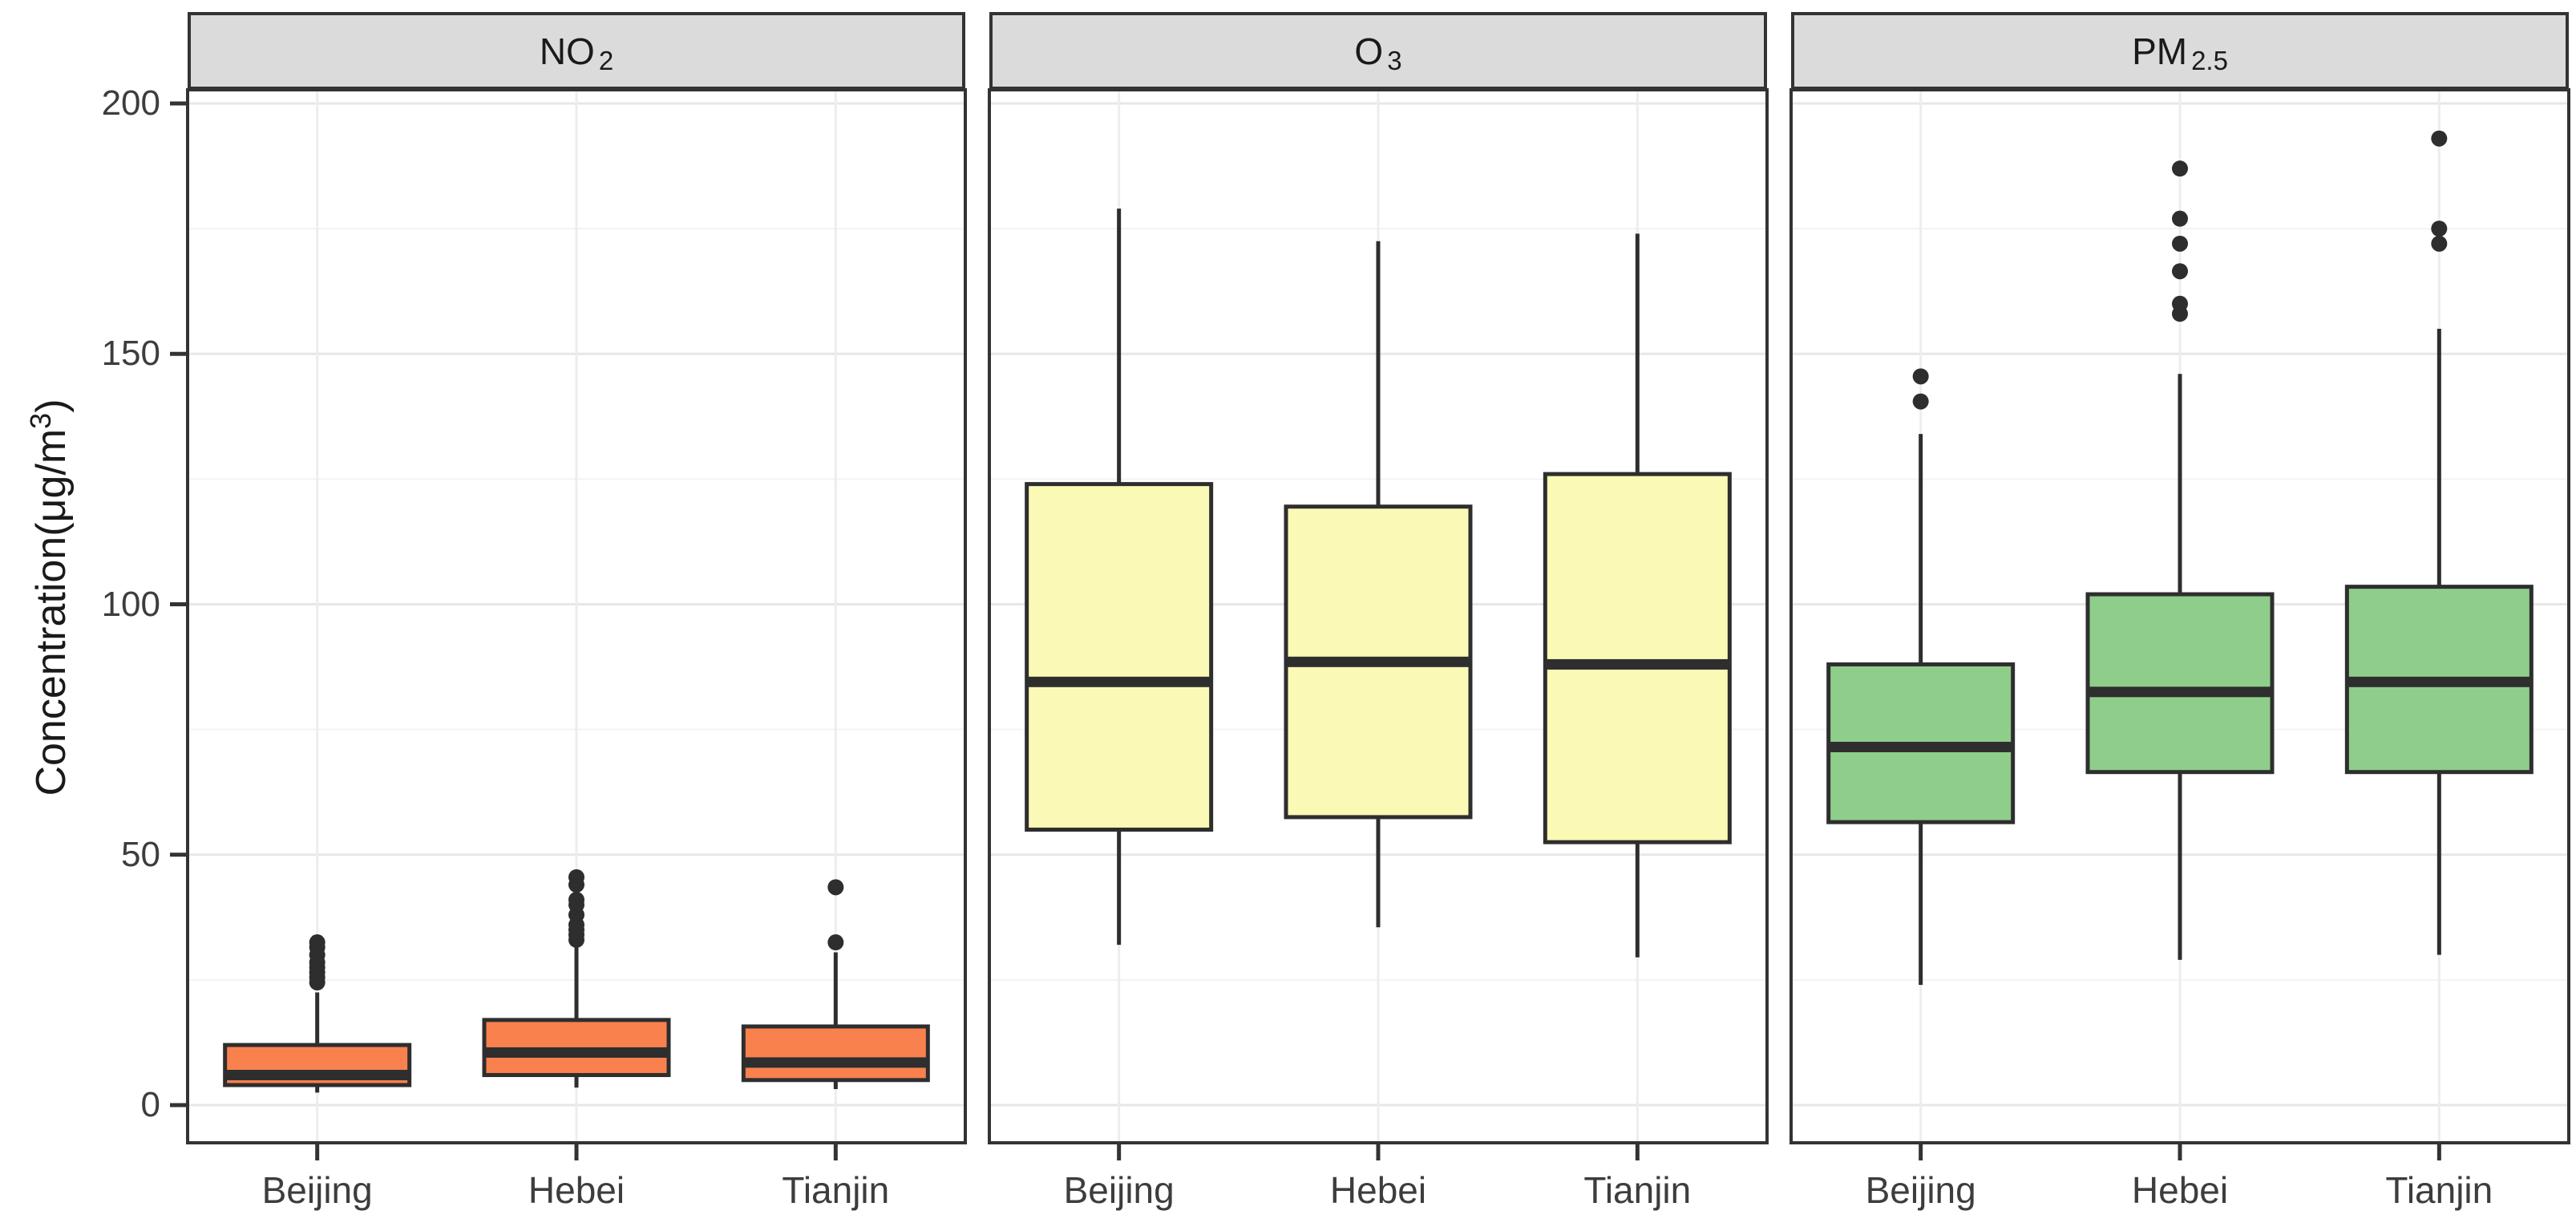  What do you see at coordinates (1369, 51) in the screenshot?
I see `facet-strip-label: O` at bounding box center [1369, 51].